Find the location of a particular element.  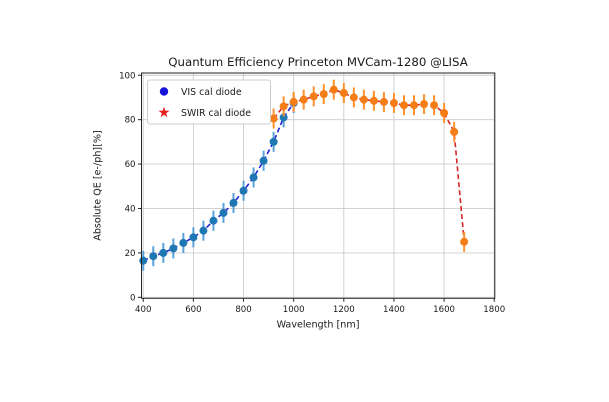

y-tick-label: 0 is located at coordinates (132, 298).